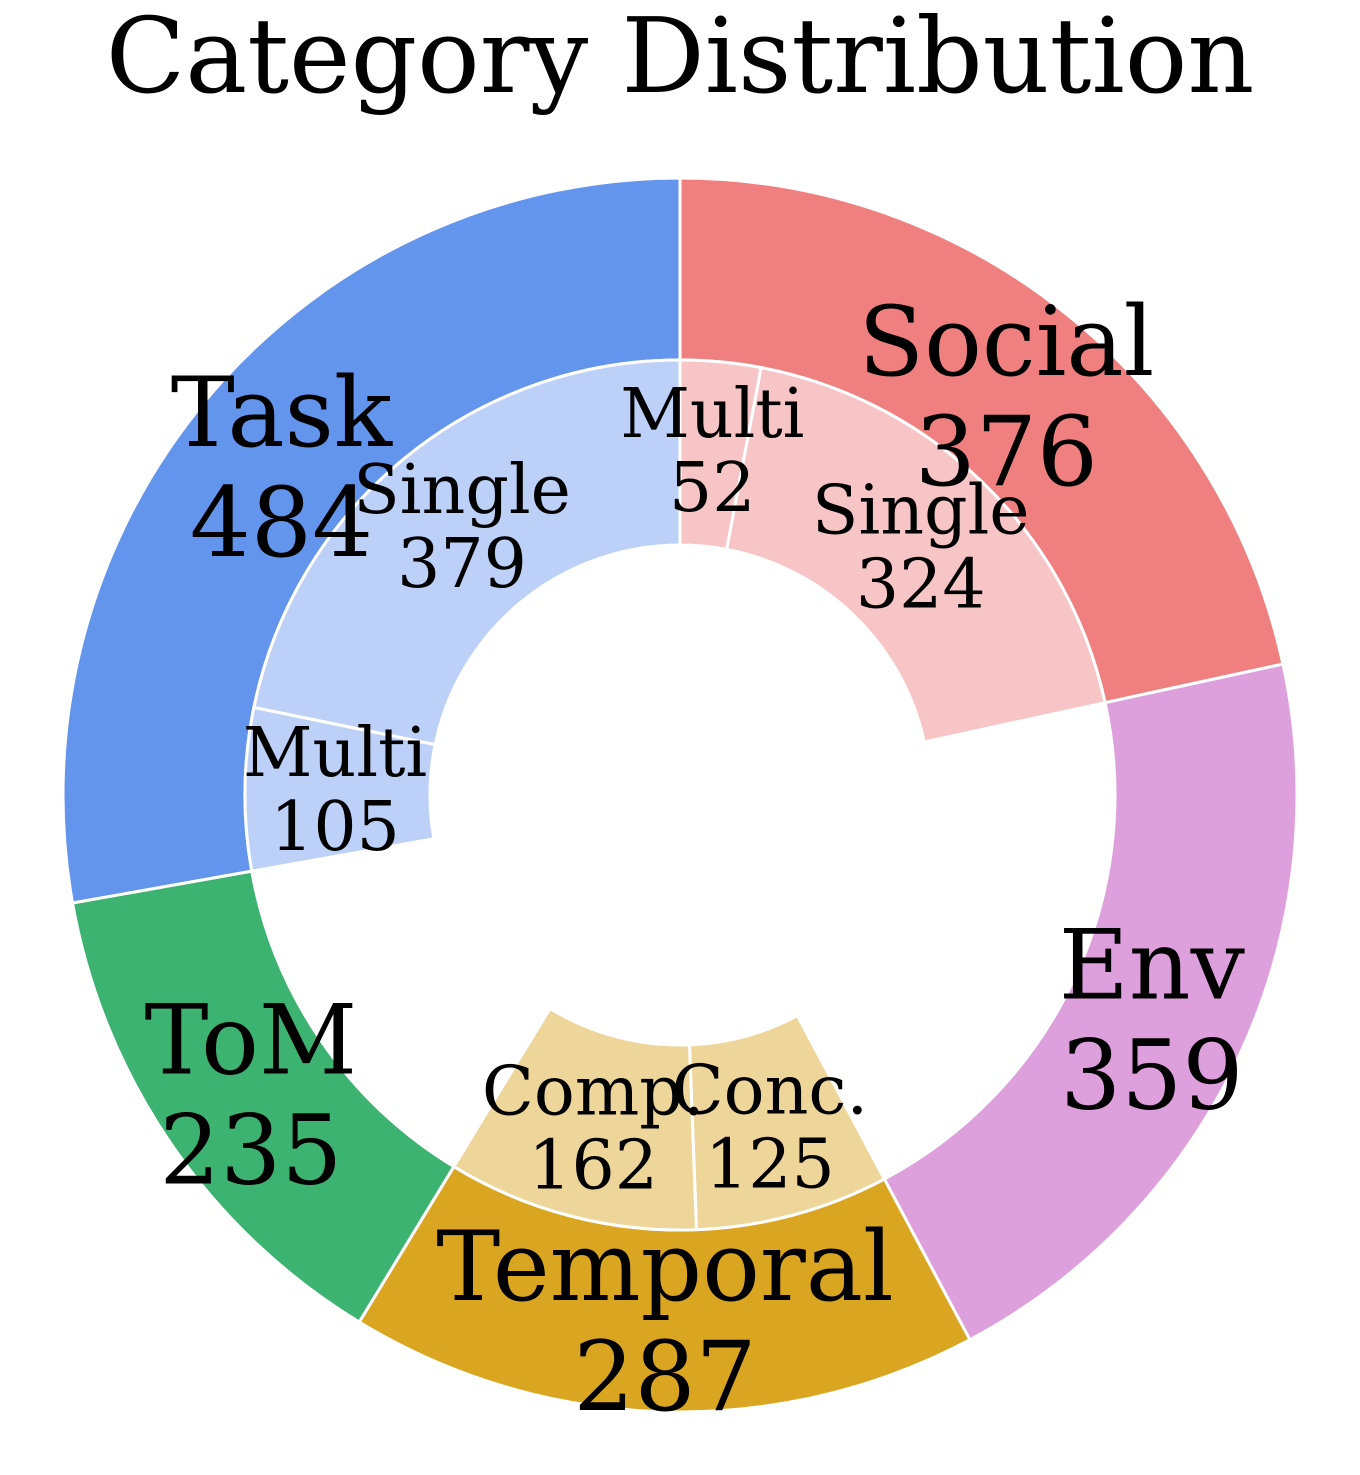  What do you see at coordinates (1006, 342) in the screenshot?
I see `outer-label-social: Social` at bounding box center [1006, 342].